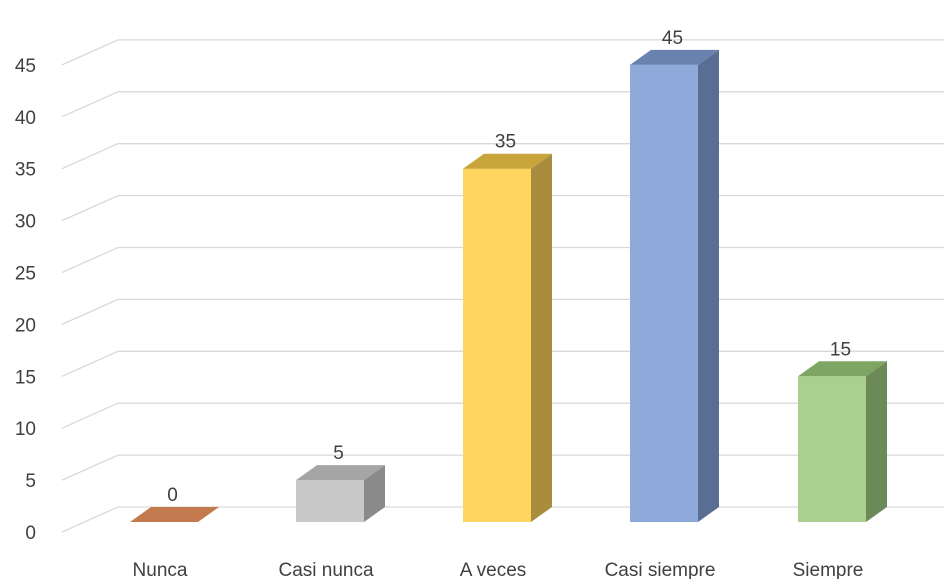  What do you see at coordinates (505, 142) in the screenshot?
I see `data-label: 35` at bounding box center [505, 142].